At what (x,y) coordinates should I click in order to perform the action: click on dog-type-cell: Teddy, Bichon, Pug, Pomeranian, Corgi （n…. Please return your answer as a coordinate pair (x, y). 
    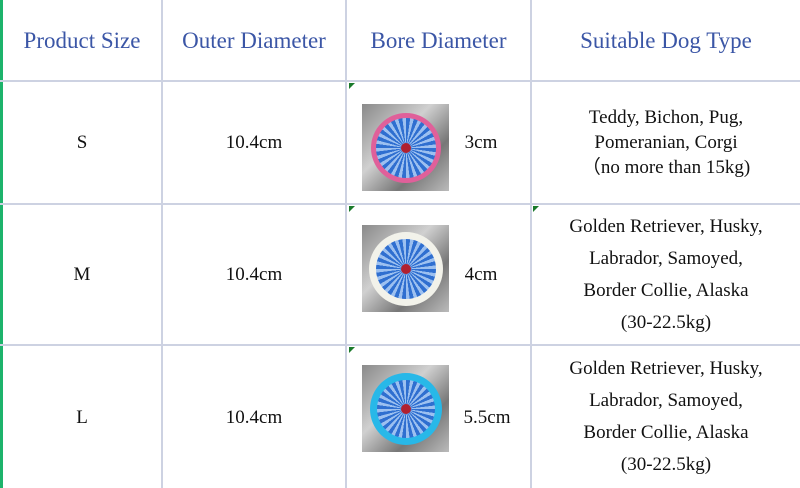
    Looking at the image, I should click on (666, 142).